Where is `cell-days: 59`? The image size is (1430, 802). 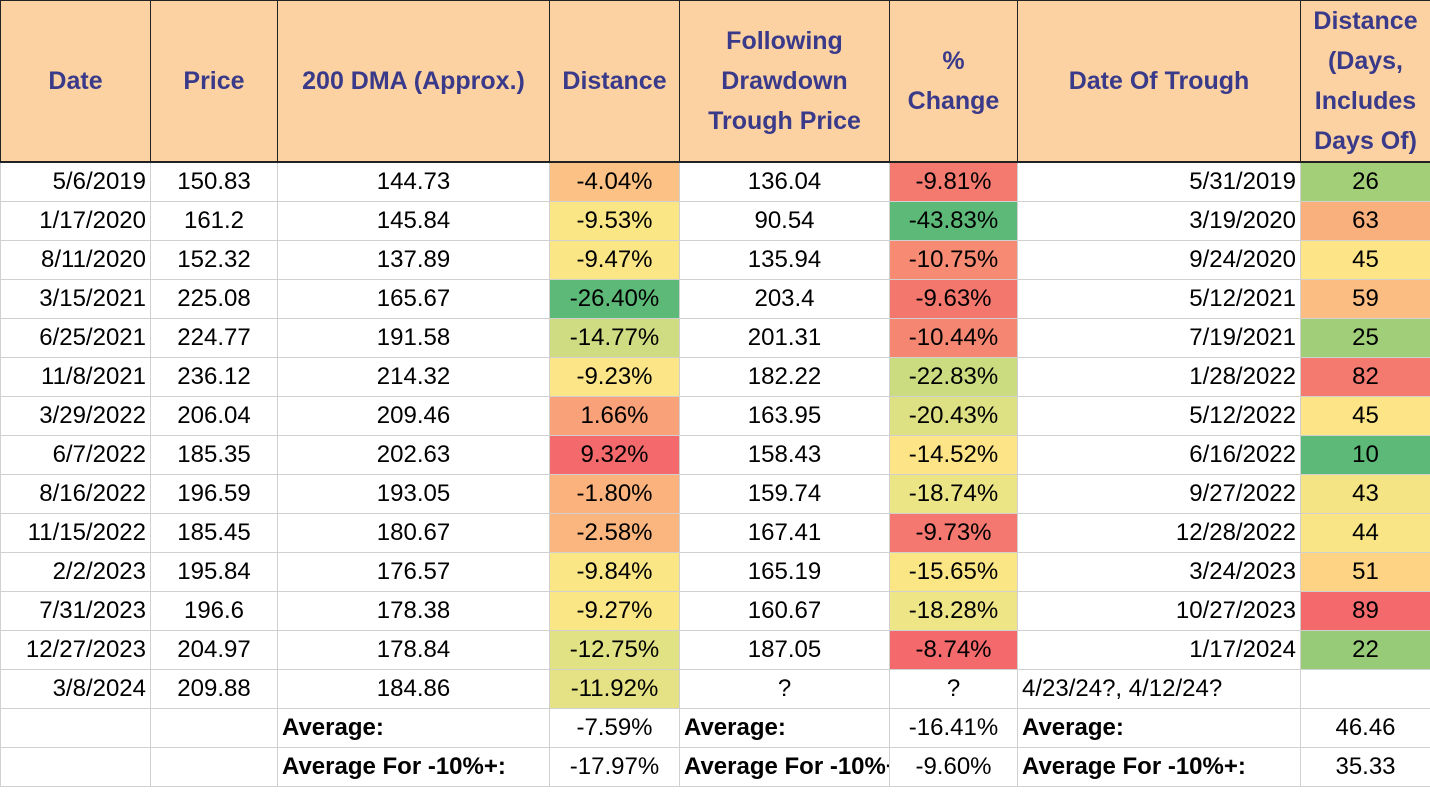 cell-days: 59 is located at coordinates (1365, 298).